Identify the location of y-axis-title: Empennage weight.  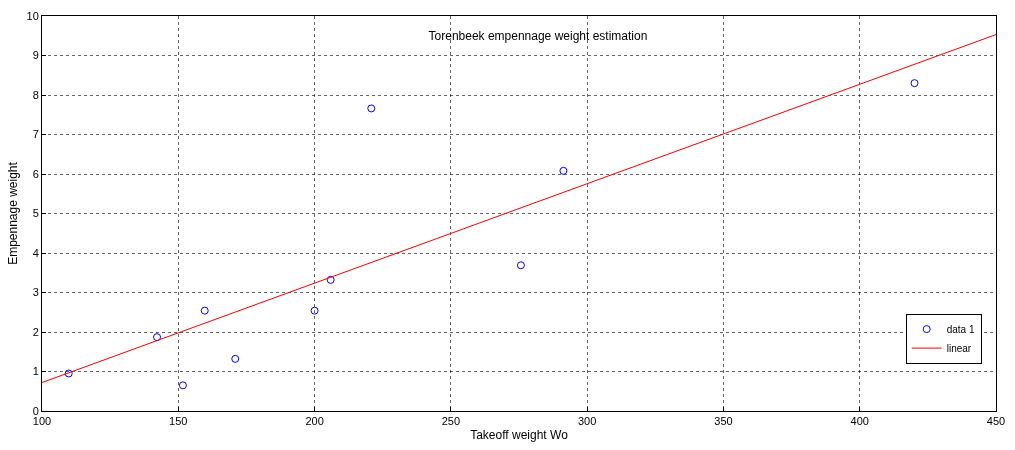
(12, 213).